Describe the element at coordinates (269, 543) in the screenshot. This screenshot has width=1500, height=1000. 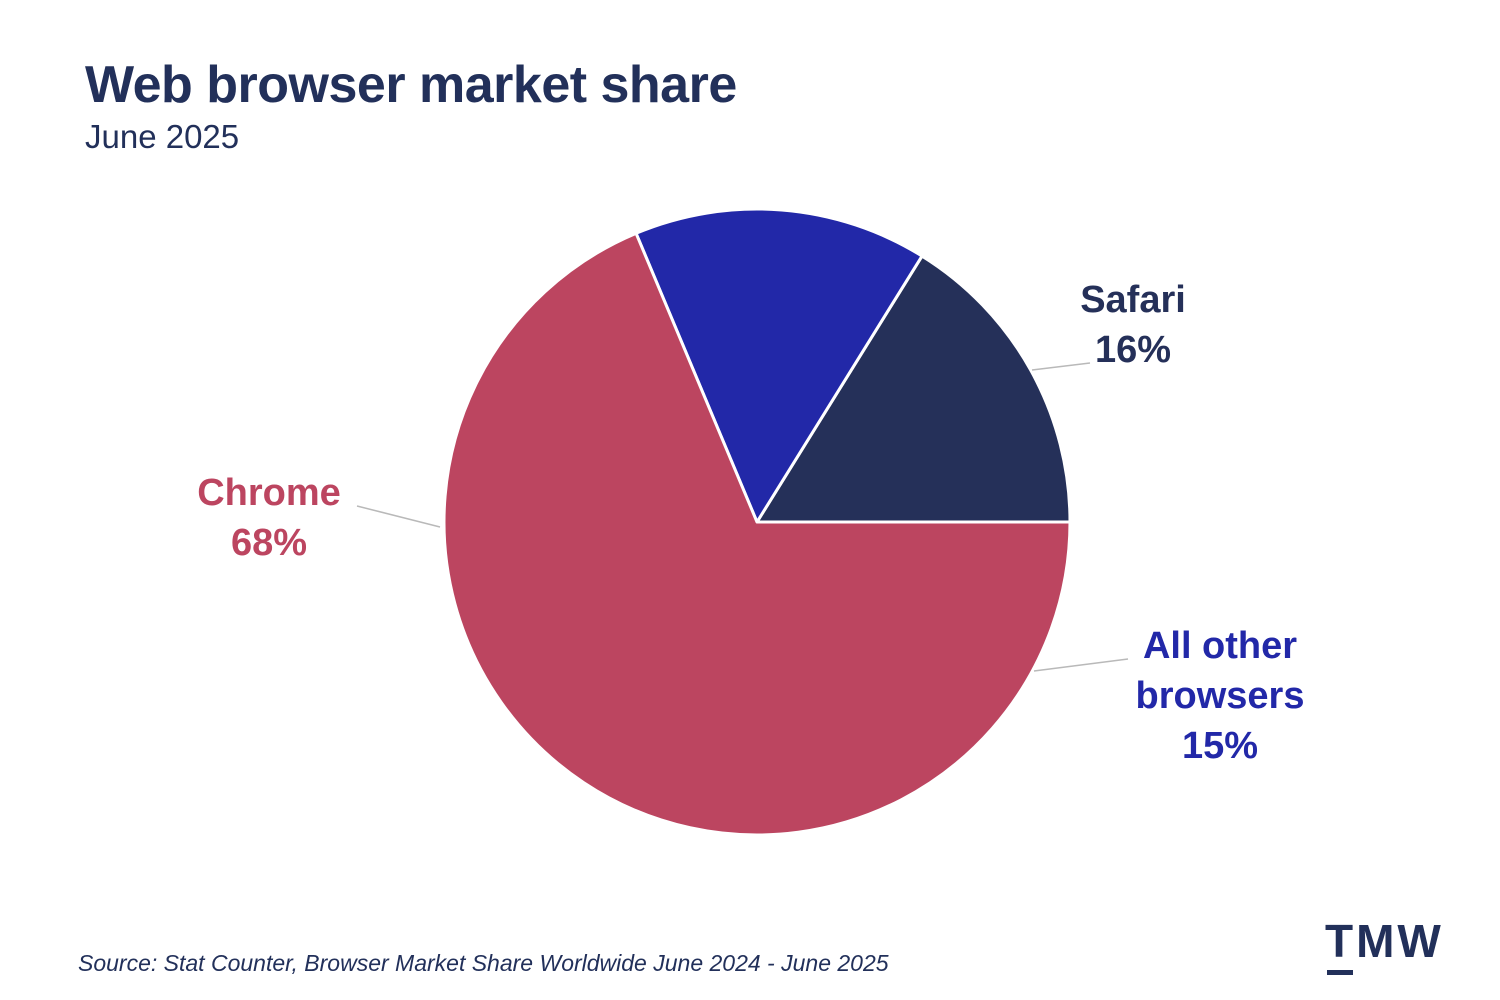
I see `slice-label-line: 68%` at that location.